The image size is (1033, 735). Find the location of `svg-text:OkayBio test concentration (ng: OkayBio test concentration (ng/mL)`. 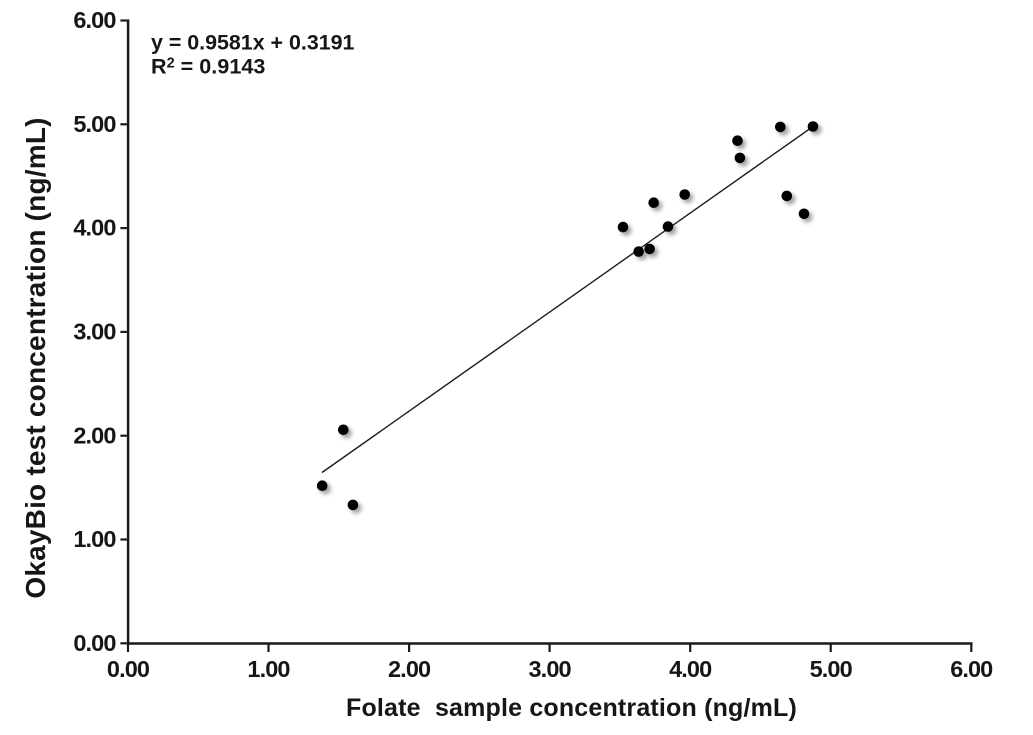

svg-text:OkayBio test concentration (ng: OkayBio test concentration (ng/mL) is located at coordinates (35, 357).